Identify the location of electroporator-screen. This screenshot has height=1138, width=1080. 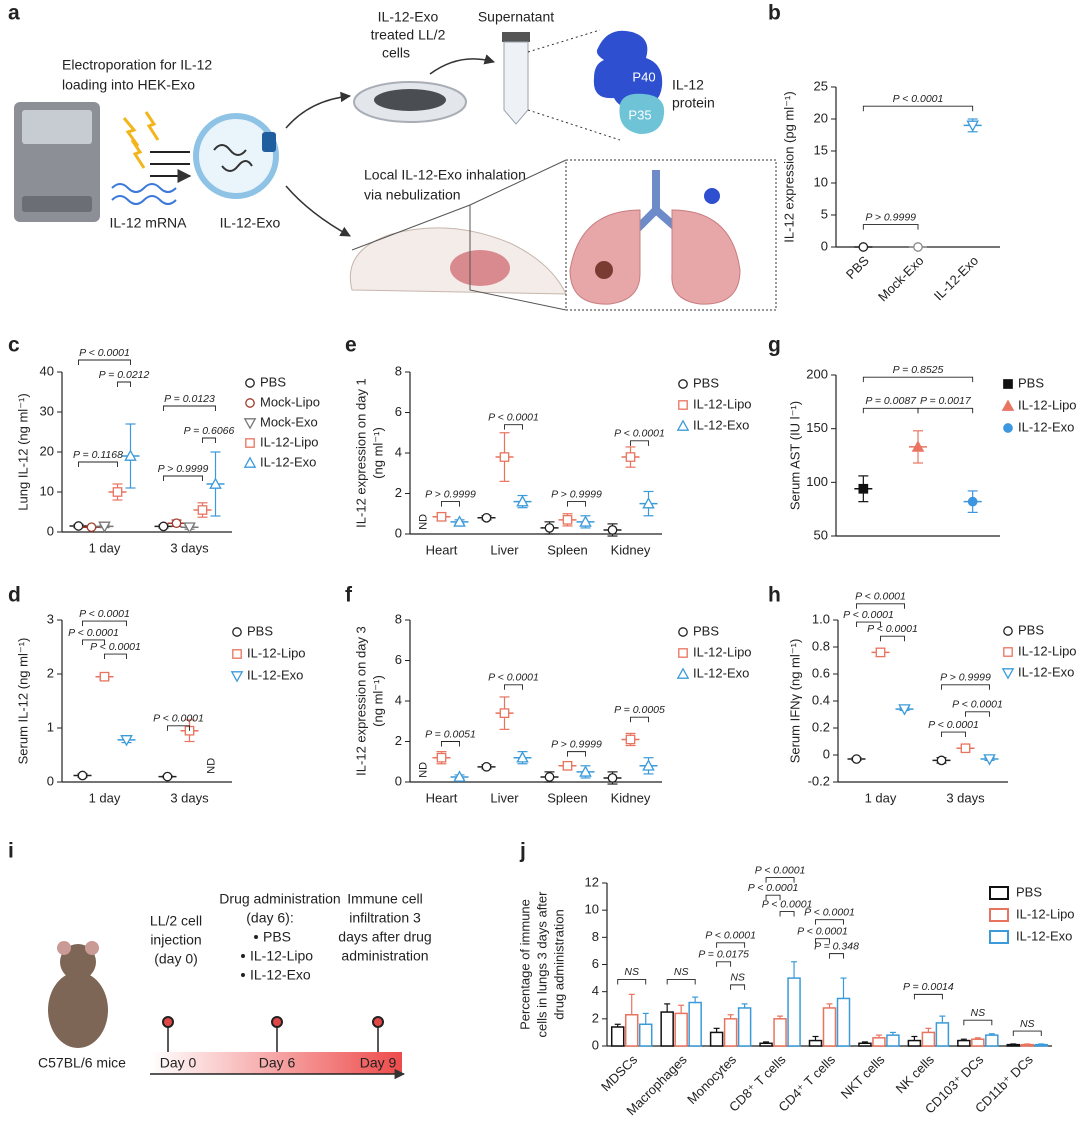
(57, 127).